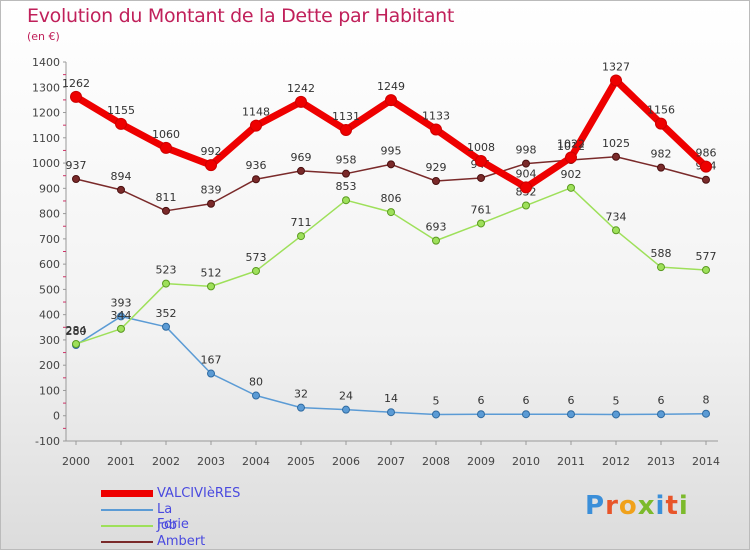 This screenshot has width=750, height=551. What do you see at coordinates (301, 394) in the screenshot?
I see `data-label: 32` at bounding box center [301, 394].